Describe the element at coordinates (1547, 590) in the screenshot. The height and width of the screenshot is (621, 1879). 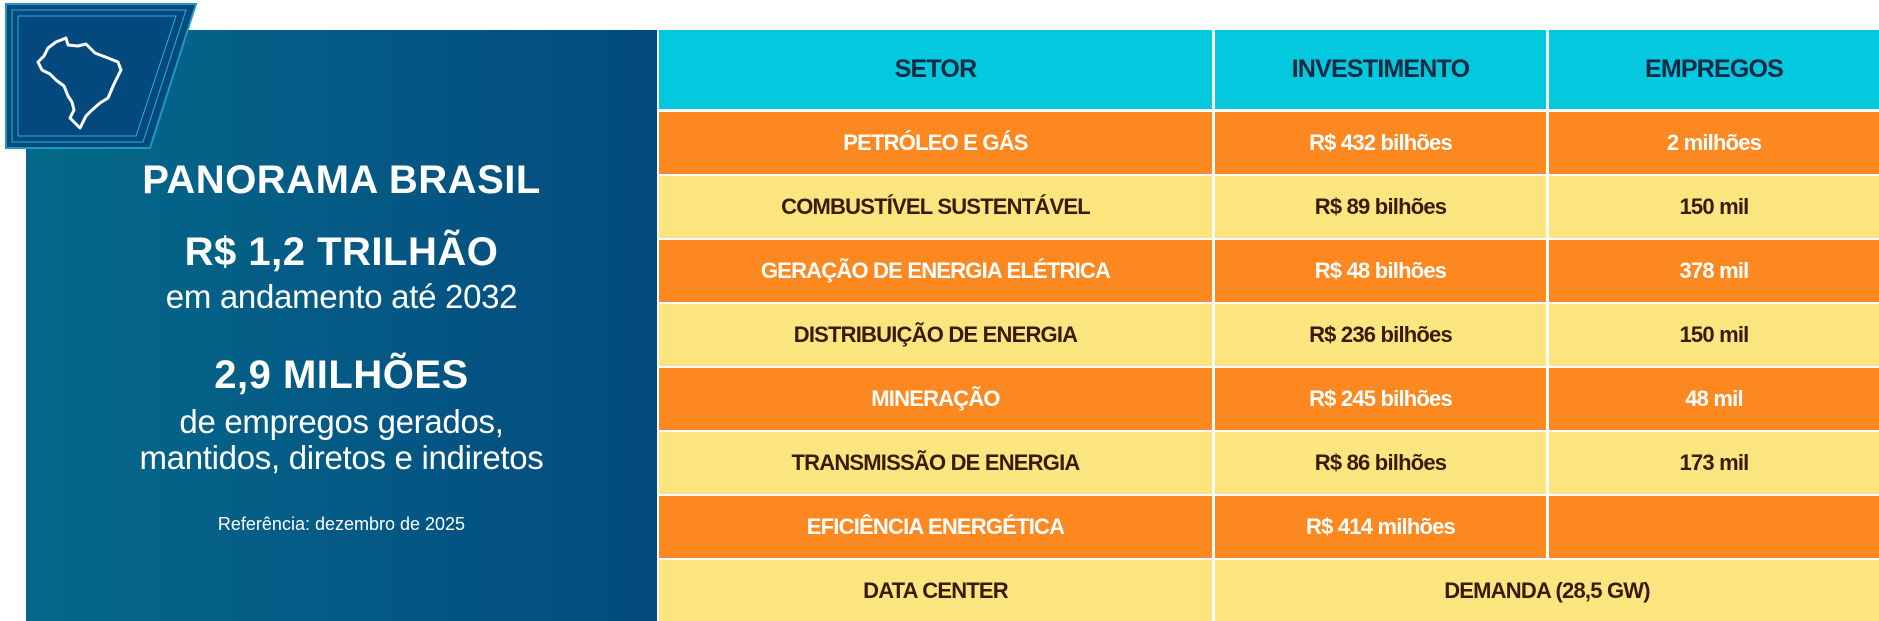
I see `cell-demanda: DEMANDA (28,5 GW)` at that location.